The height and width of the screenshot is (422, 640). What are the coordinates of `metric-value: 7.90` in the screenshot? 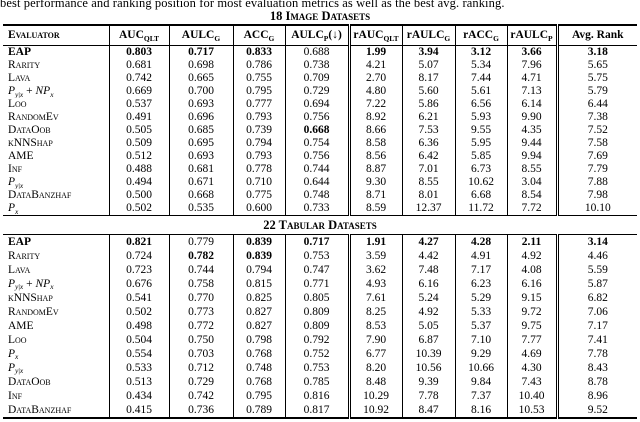 It's located at (374, 340).